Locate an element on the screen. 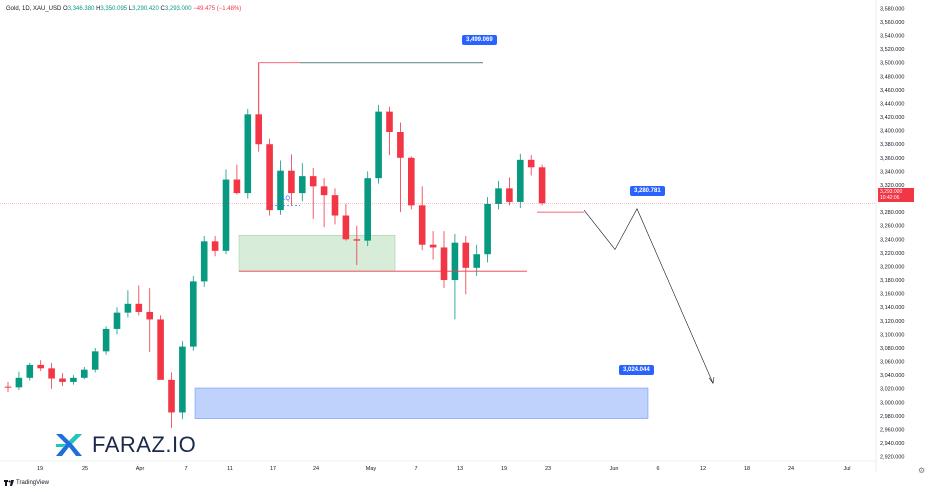 The width and height of the screenshot is (936, 492). x-tick-label: 6 is located at coordinates (657, 469).